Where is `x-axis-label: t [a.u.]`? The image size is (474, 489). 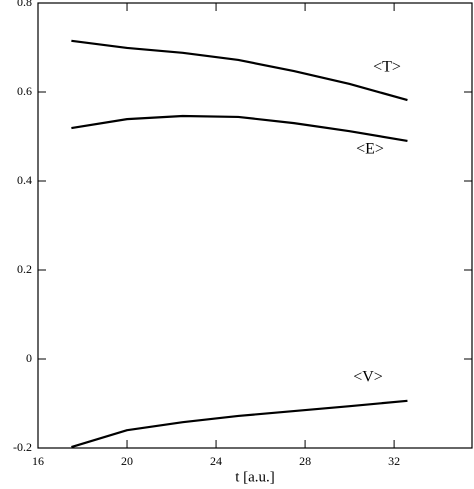 x-axis-label: t [a.u.] is located at coordinates (255, 477).